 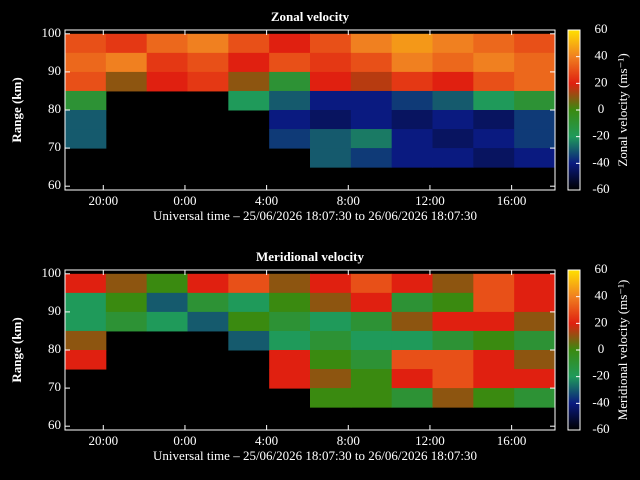 What do you see at coordinates (430, 200) in the screenshot?
I see `x-tick-label: 12:00` at bounding box center [430, 200].